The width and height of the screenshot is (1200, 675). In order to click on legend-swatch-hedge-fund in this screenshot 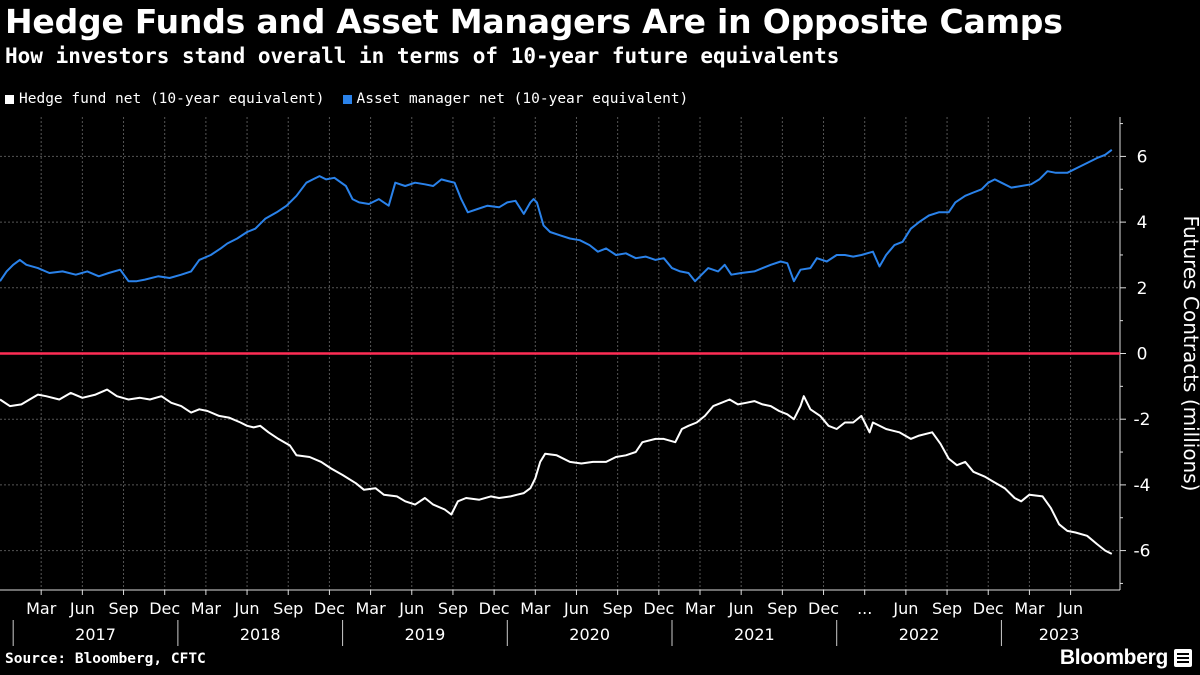, I will do `click(9, 99)`.